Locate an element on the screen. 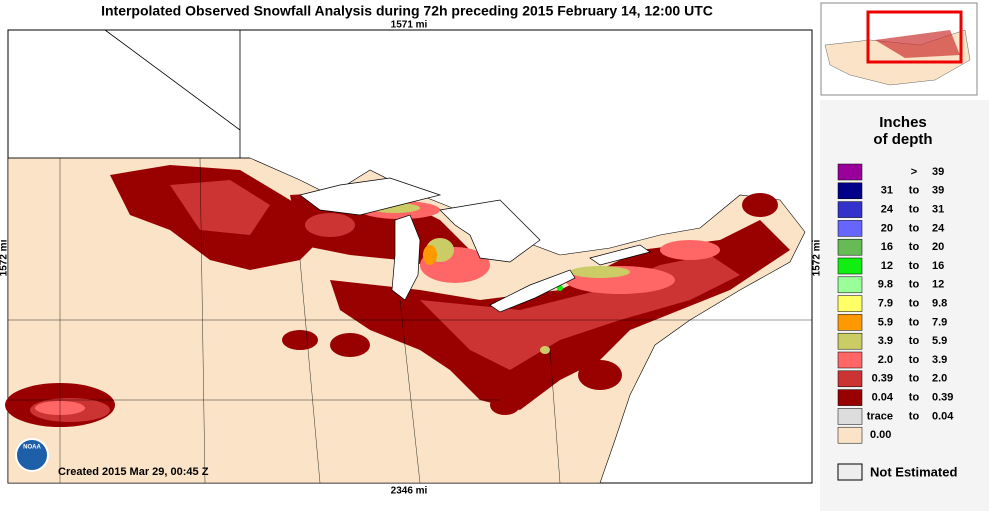 The height and width of the screenshot is (511, 989). created-note: Created 2015 Mar 29, 00:45 Z is located at coordinates (133, 472).